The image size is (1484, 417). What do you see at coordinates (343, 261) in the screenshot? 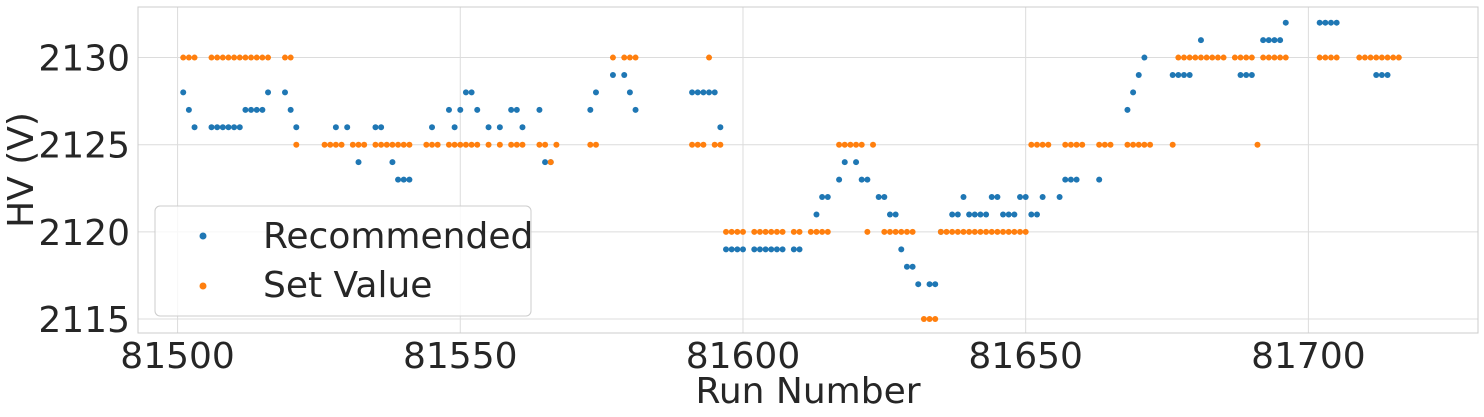
I see `legend-box` at bounding box center [343, 261].